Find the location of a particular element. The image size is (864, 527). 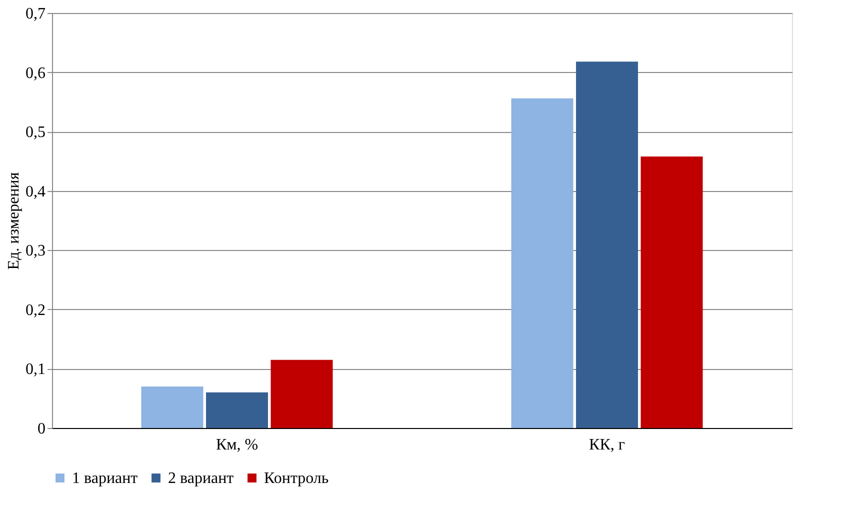

legend-label: Контроль is located at coordinates (296, 478).